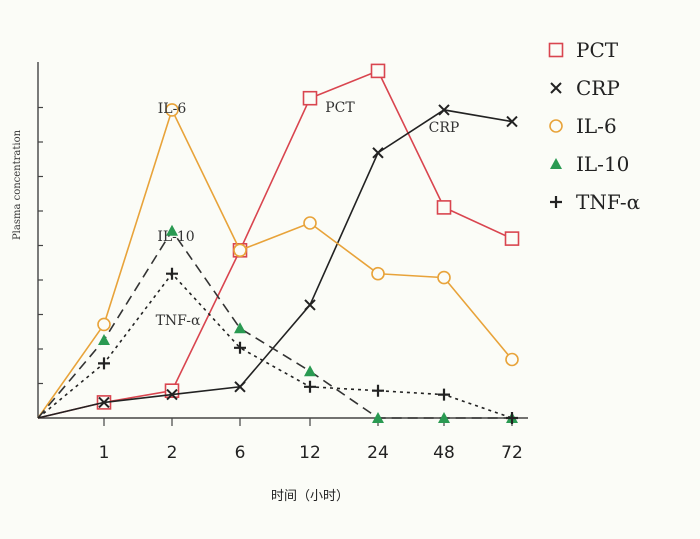  I want to click on legend-label: CRP, so click(598, 88).